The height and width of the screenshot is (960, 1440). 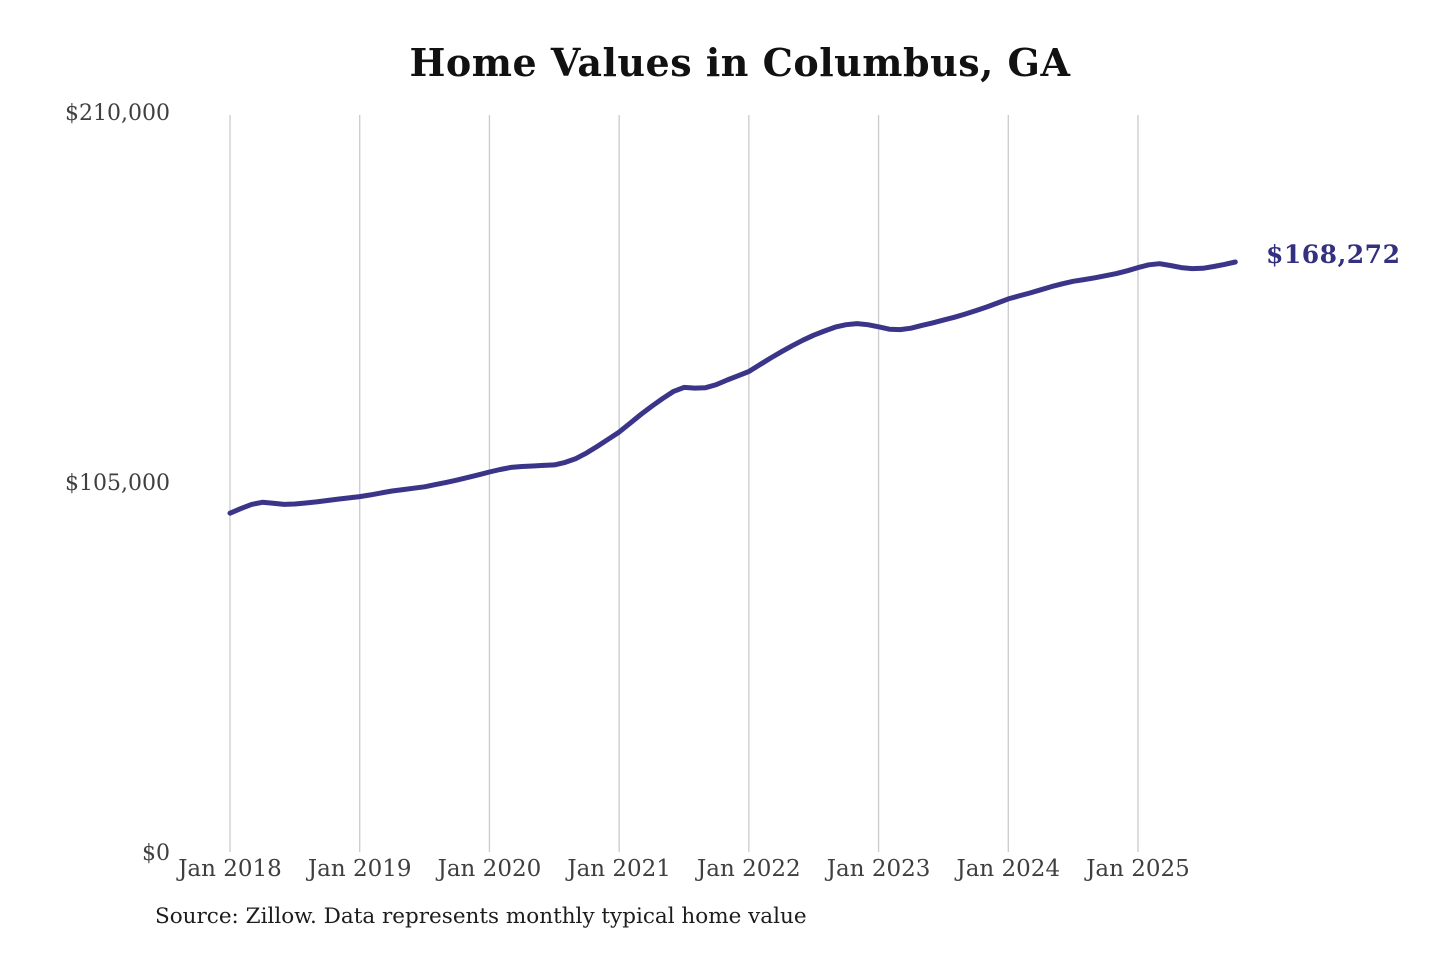 What do you see at coordinates (1333, 254) in the screenshot?
I see `latest-value-label: $168,272` at bounding box center [1333, 254].